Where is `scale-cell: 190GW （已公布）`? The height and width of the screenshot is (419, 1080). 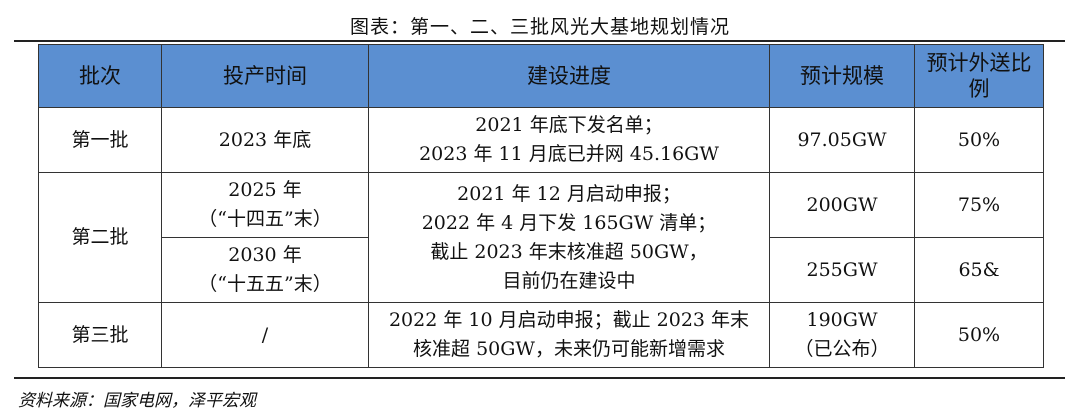 scale-cell: 190GW （已公布） is located at coordinates (842, 335).